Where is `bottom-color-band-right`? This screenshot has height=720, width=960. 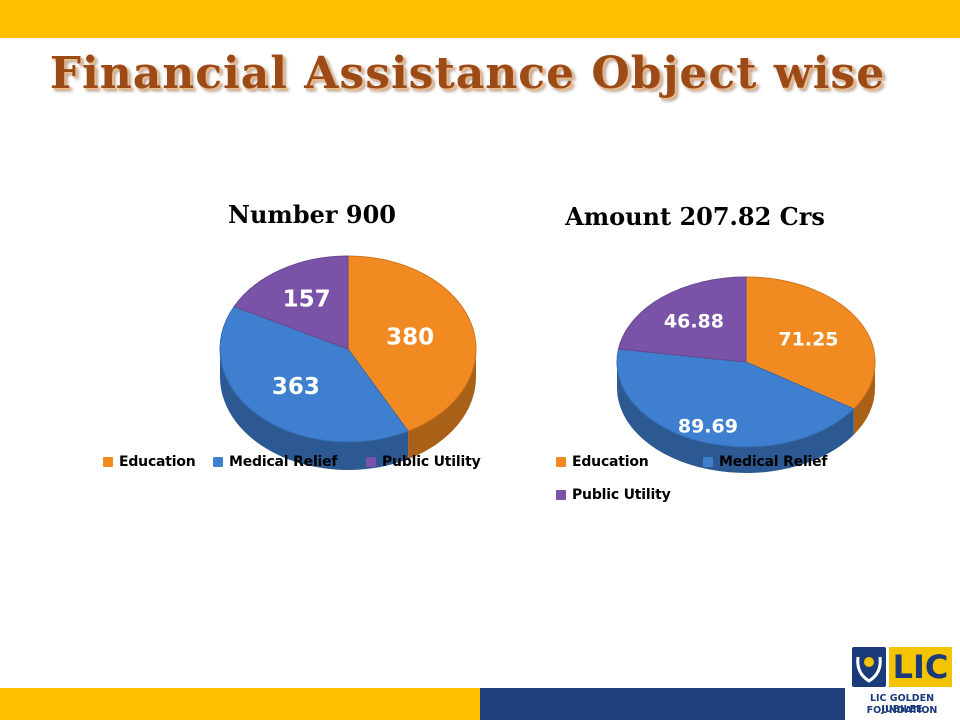 bottom-color-band-right is located at coordinates (662, 704).